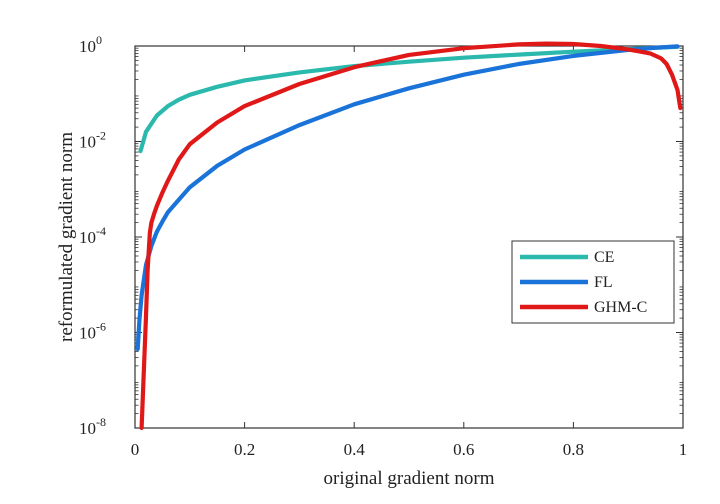 Image resolution: width=720 pixels, height=504 pixels. I want to click on y-tick-label: 10⁻⁶, so click(92, 331).